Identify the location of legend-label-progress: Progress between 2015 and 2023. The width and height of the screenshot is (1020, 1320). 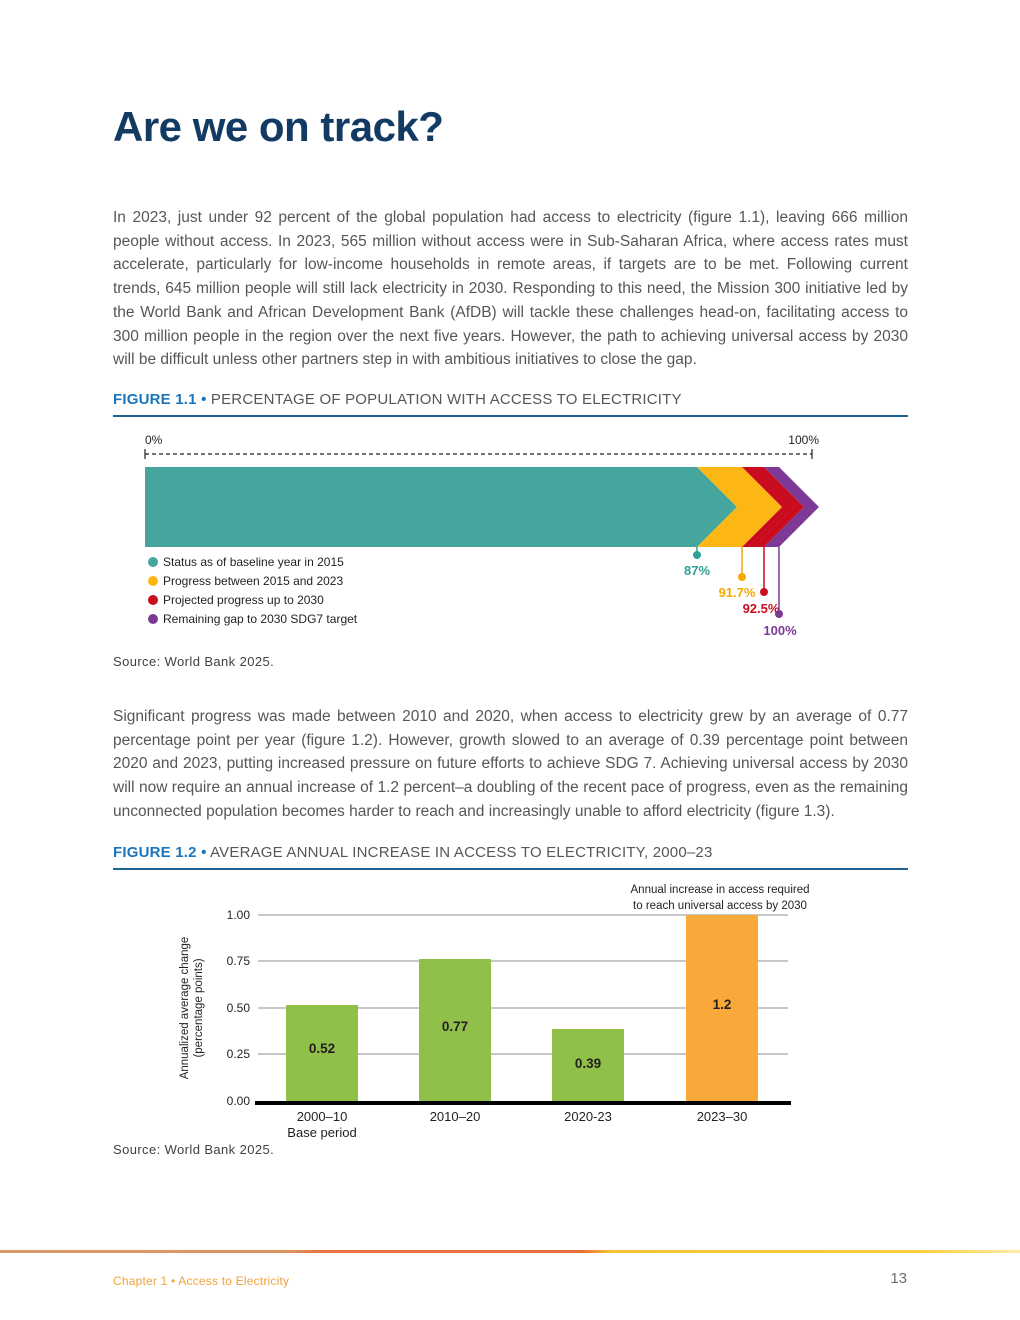
(253, 581).